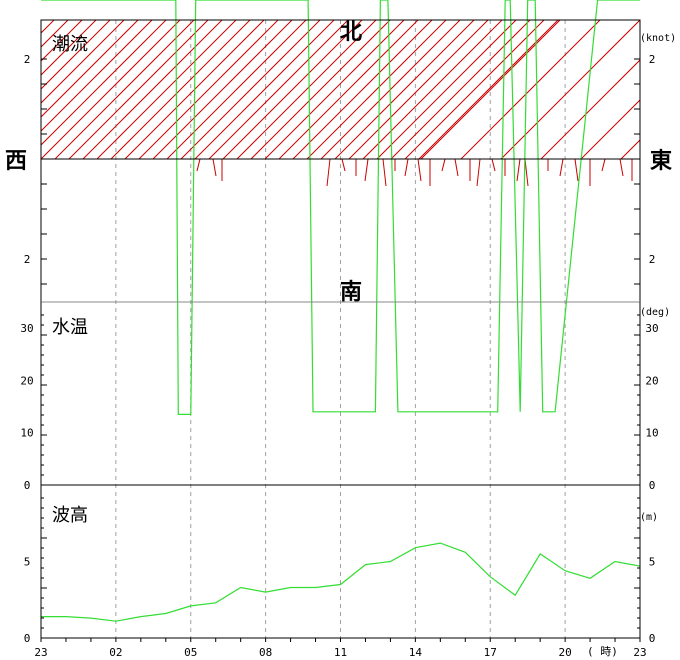 This screenshot has width=680, height=660. What do you see at coordinates (70, 327) in the screenshot?
I see `temp-panel-title: 水温` at bounding box center [70, 327].